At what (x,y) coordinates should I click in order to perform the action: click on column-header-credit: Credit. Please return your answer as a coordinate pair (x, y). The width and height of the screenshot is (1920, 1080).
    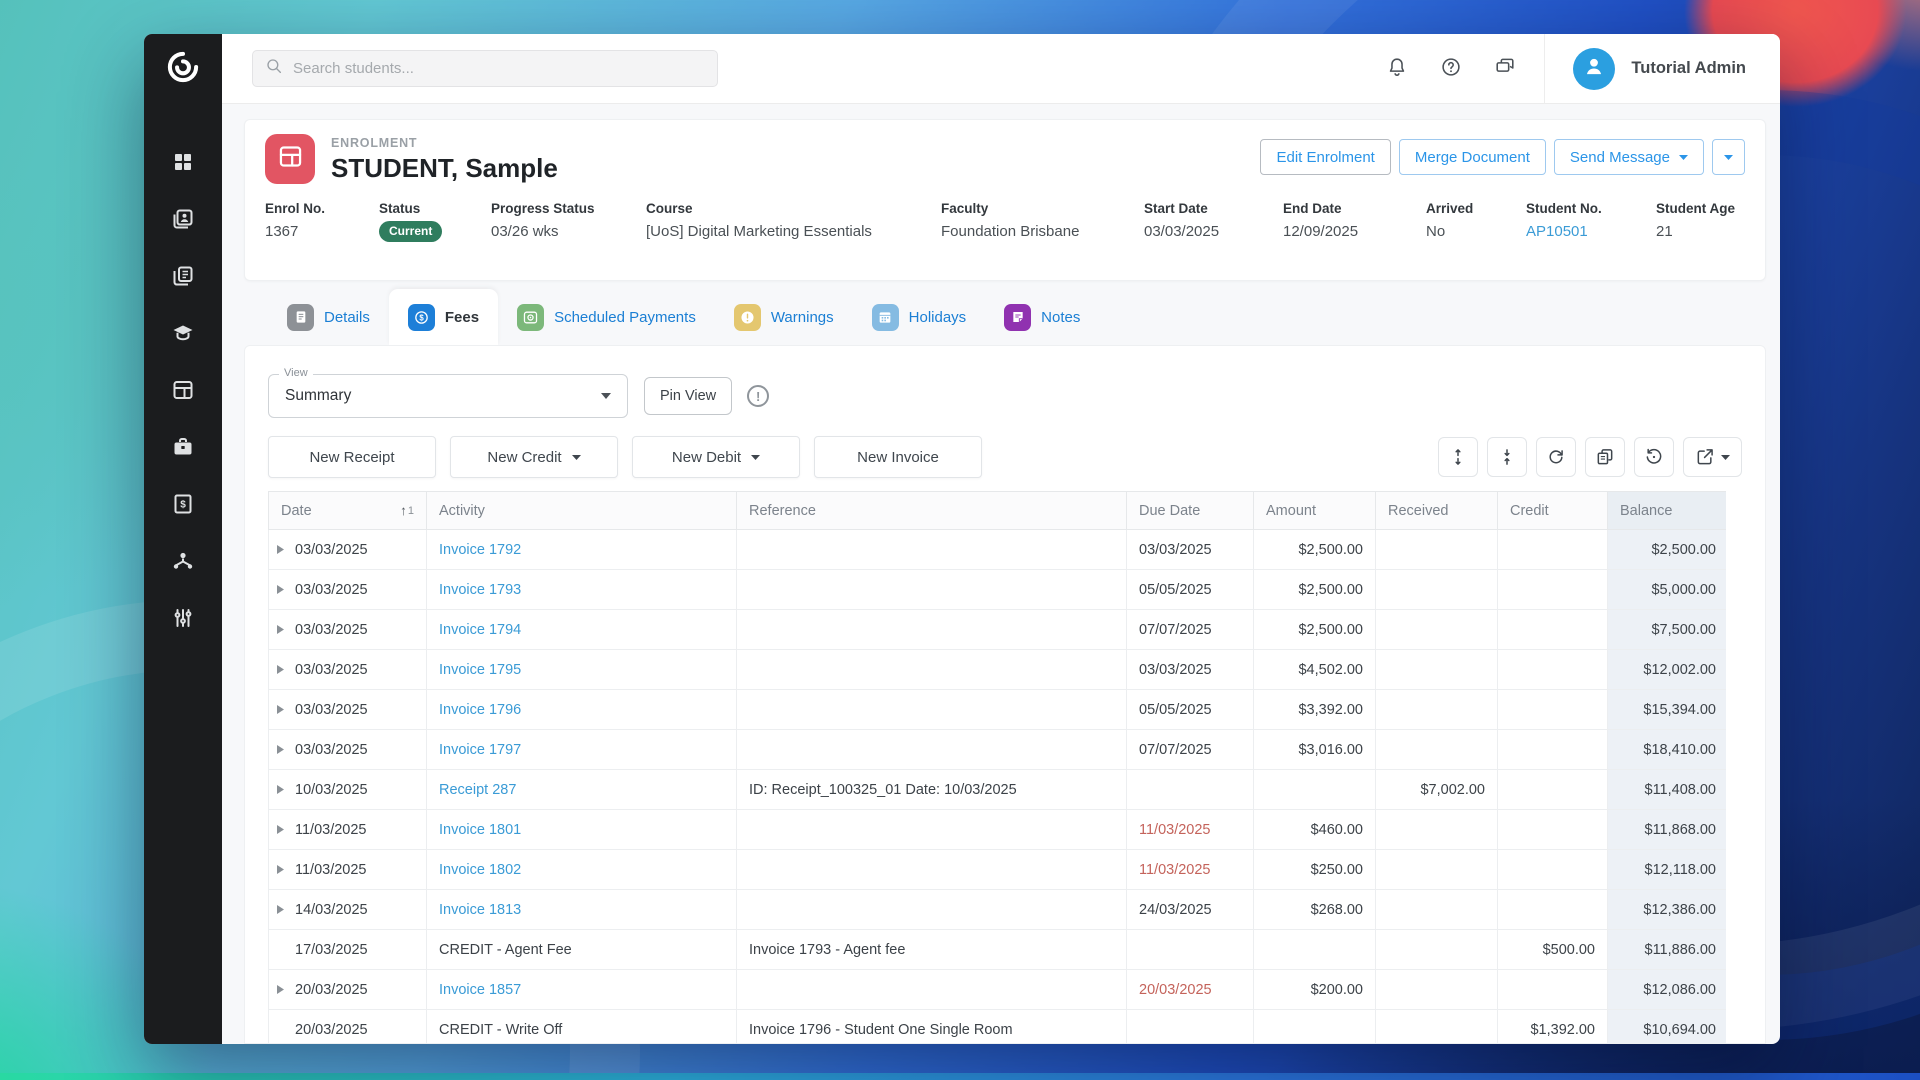
    Looking at the image, I should click on (1552, 510).